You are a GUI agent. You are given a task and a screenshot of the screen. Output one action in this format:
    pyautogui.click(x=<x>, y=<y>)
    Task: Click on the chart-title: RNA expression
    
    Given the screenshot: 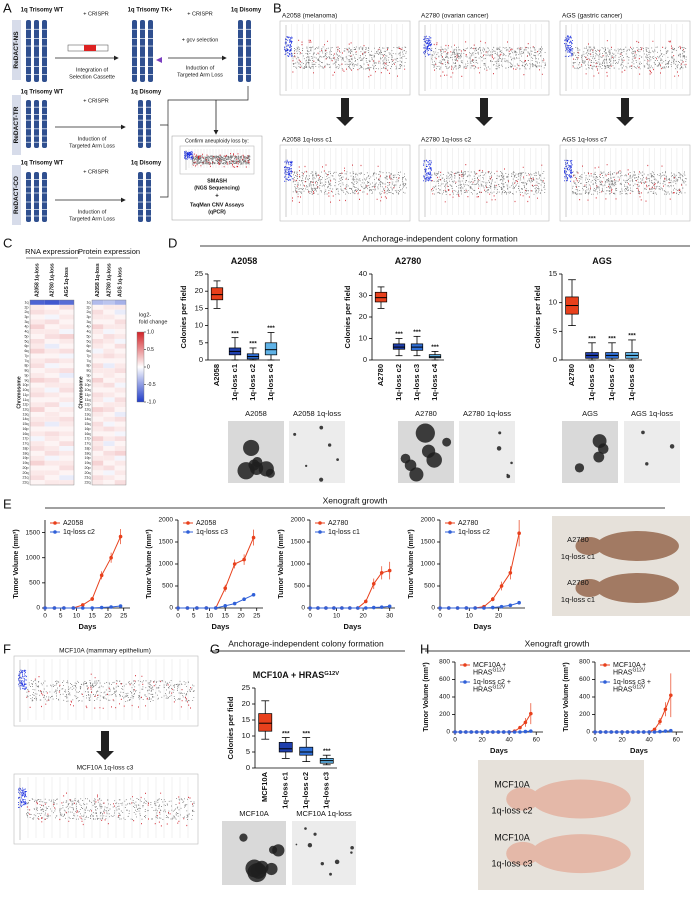 What is the action you would take?
    pyautogui.click(x=52, y=251)
    